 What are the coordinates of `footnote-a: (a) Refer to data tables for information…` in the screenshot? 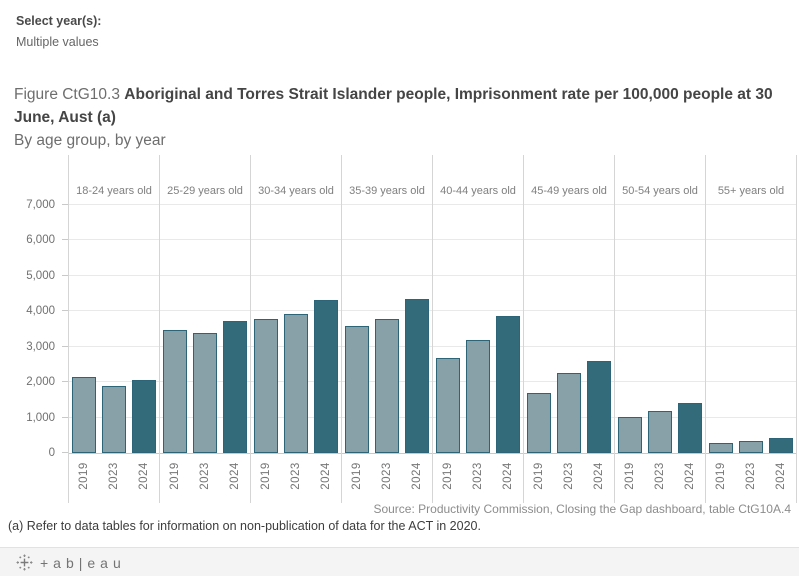 It's located at (244, 526).